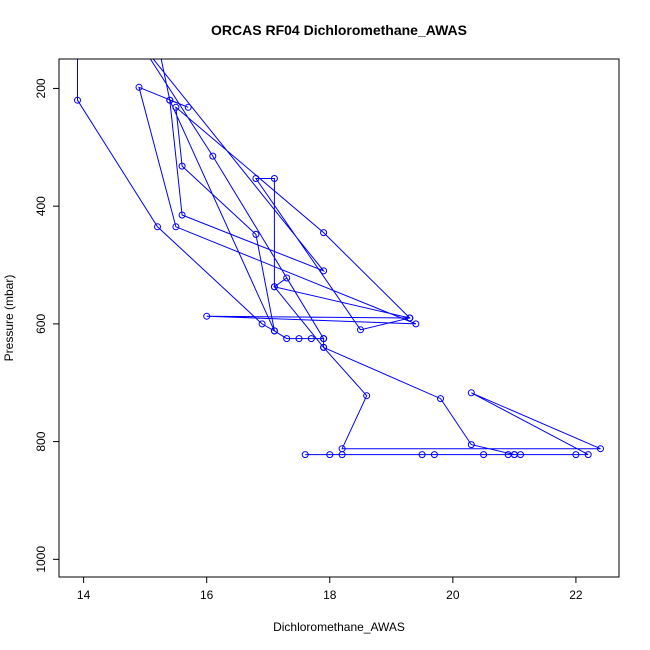 This screenshot has height=650, width=650. What do you see at coordinates (41, 441) in the screenshot?
I see `y-tick-label: 800` at bounding box center [41, 441].